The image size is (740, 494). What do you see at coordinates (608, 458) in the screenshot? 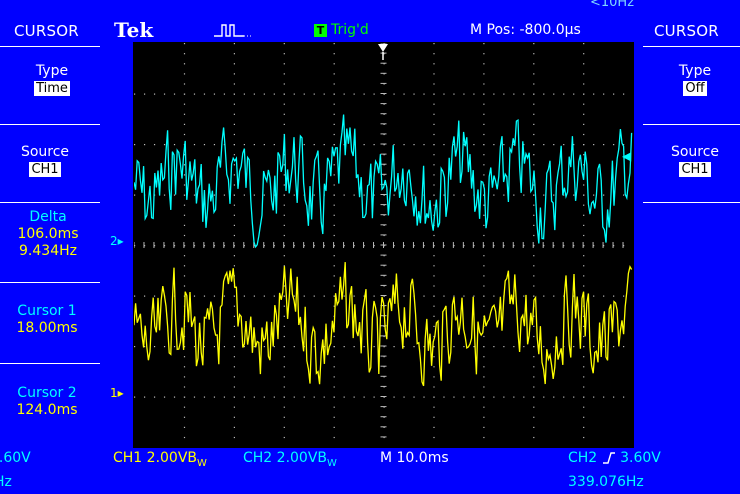
I see `rising-edge-icon` at bounding box center [608, 458].